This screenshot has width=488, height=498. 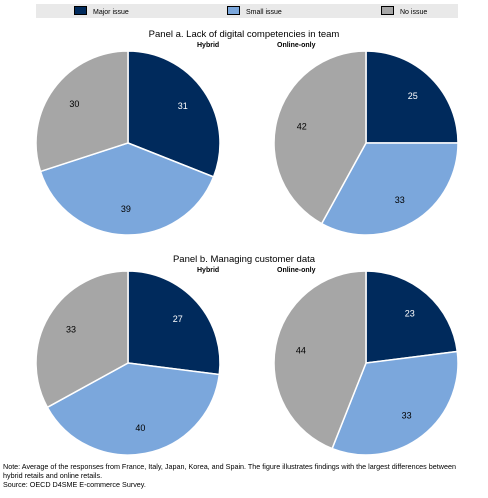 What do you see at coordinates (400, 200) in the screenshot?
I see `pie-a-online-value-small: 33` at bounding box center [400, 200].